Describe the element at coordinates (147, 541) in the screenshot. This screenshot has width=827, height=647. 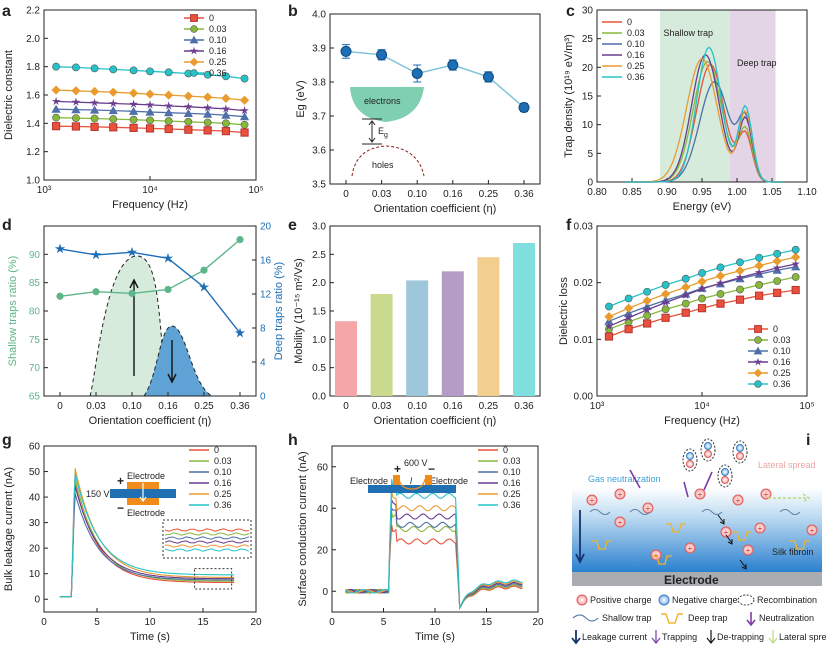
I see `g-series-line` at that location.